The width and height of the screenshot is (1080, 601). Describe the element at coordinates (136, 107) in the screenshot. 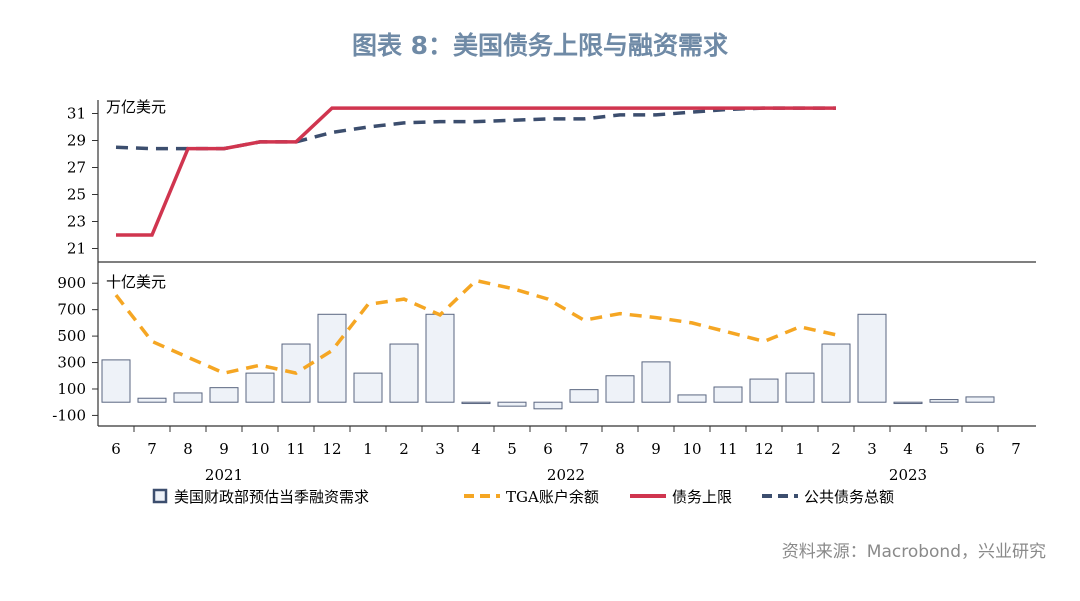

I see `top-unit-label: 万亿美元` at that location.